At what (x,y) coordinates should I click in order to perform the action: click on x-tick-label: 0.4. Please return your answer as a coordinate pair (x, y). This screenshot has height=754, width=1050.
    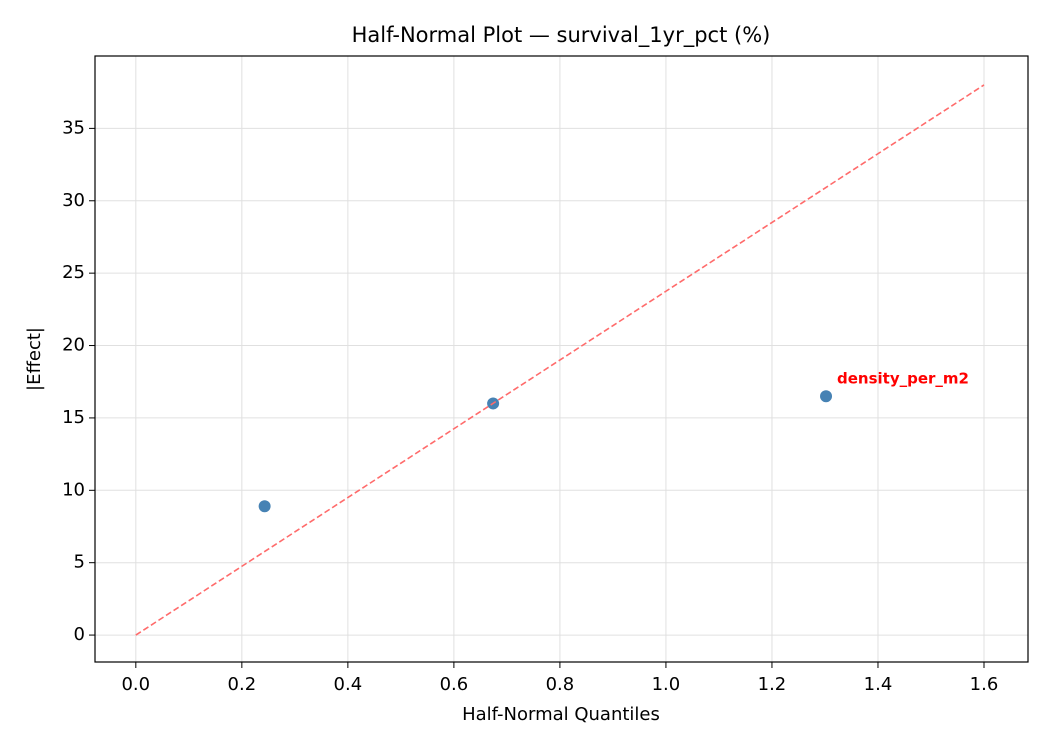
    Looking at the image, I should click on (348, 684).